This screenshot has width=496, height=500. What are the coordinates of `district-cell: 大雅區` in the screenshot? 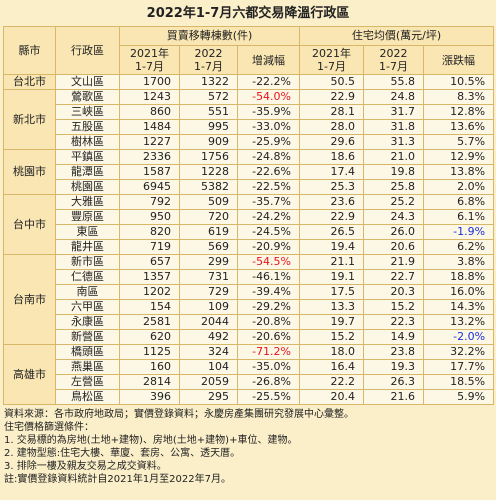 It's located at (87, 202).